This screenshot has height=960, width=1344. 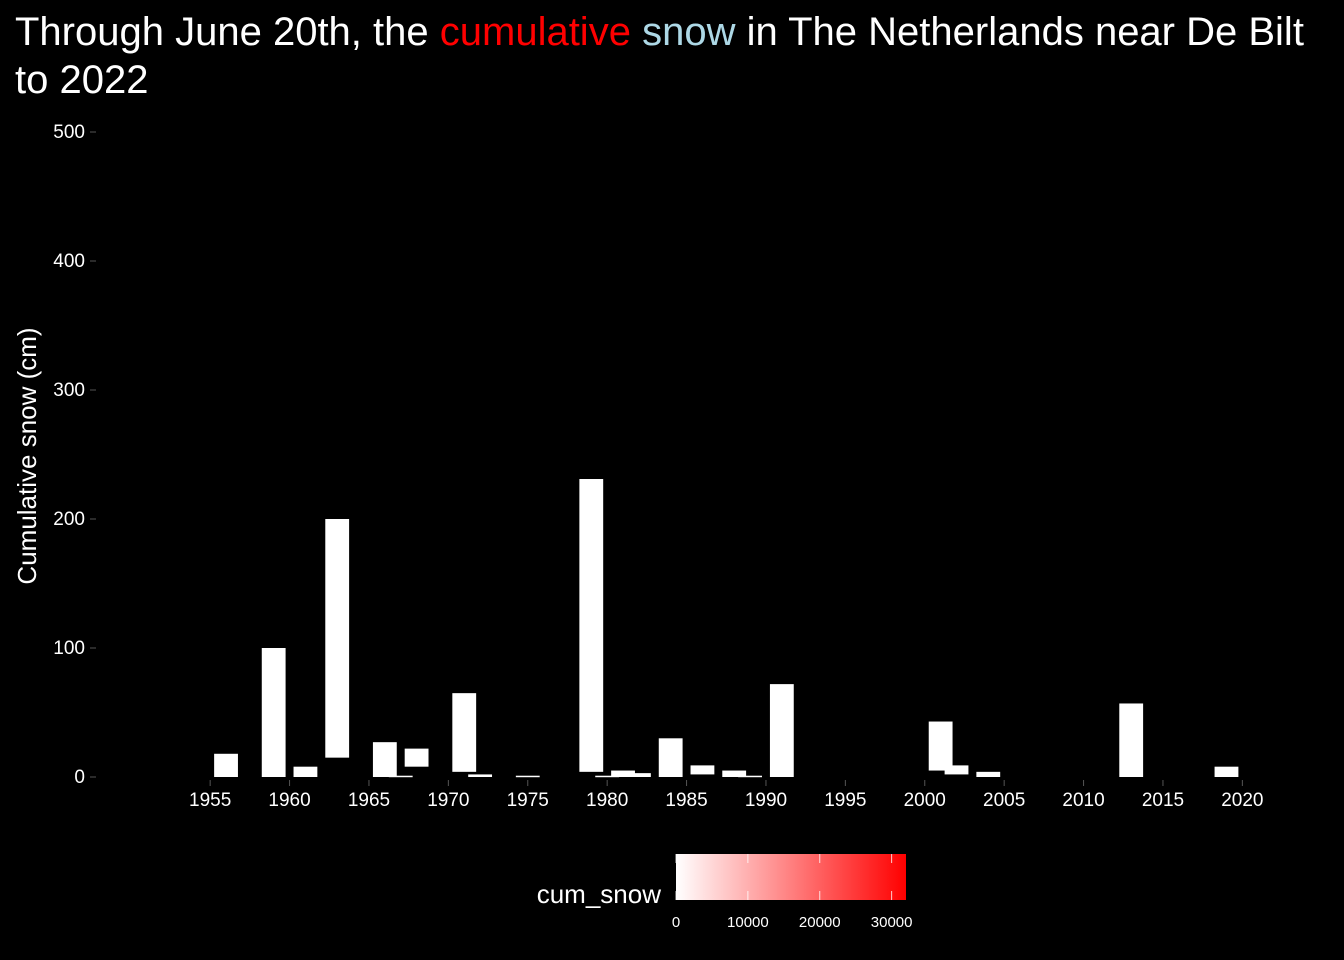 What do you see at coordinates (766, 800) in the screenshot?
I see `x-tick-label: 1990` at bounding box center [766, 800].